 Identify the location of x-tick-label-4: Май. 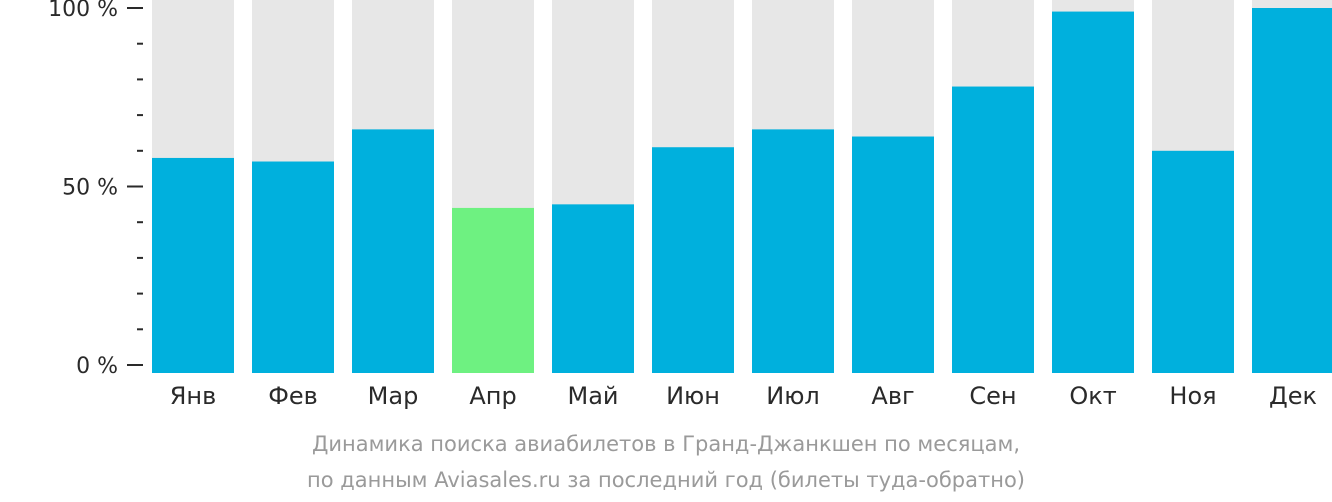
(592, 396).